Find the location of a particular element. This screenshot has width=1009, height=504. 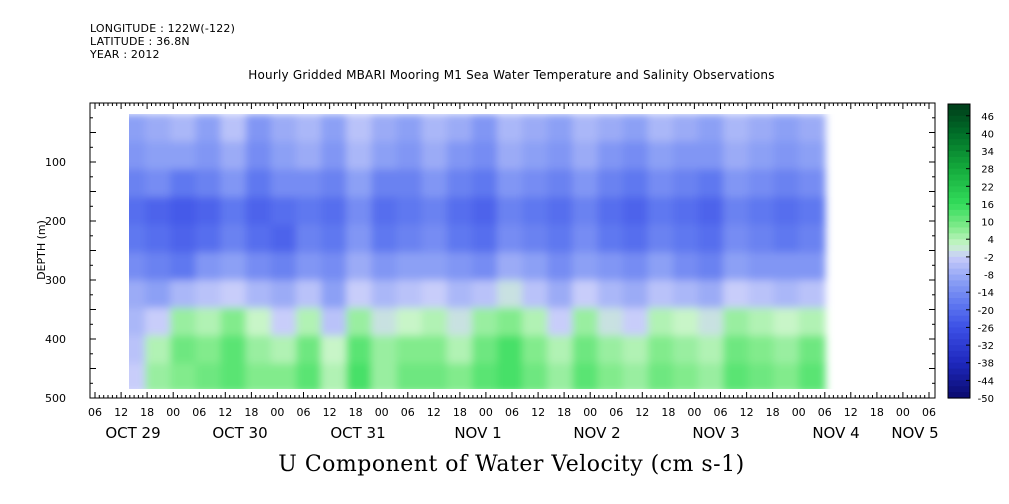

colorbar-label: 16 is located at coordinates (987, 205).